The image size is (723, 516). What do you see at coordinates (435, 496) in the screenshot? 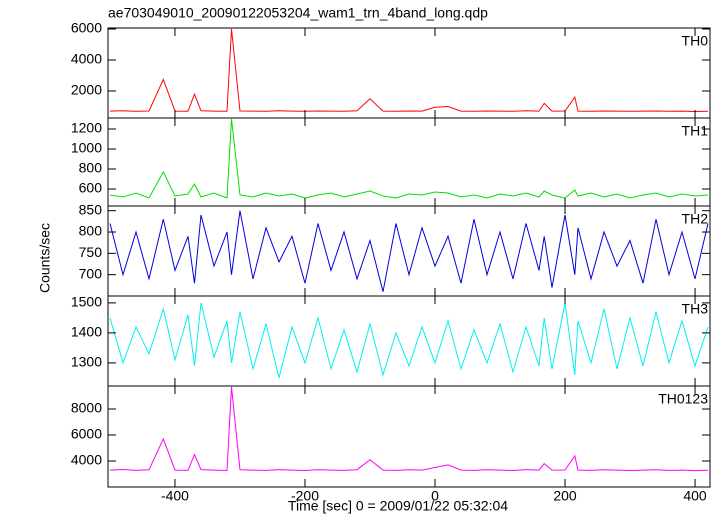
I see `x-tick-label: 0` at bounding box center [435, 496].